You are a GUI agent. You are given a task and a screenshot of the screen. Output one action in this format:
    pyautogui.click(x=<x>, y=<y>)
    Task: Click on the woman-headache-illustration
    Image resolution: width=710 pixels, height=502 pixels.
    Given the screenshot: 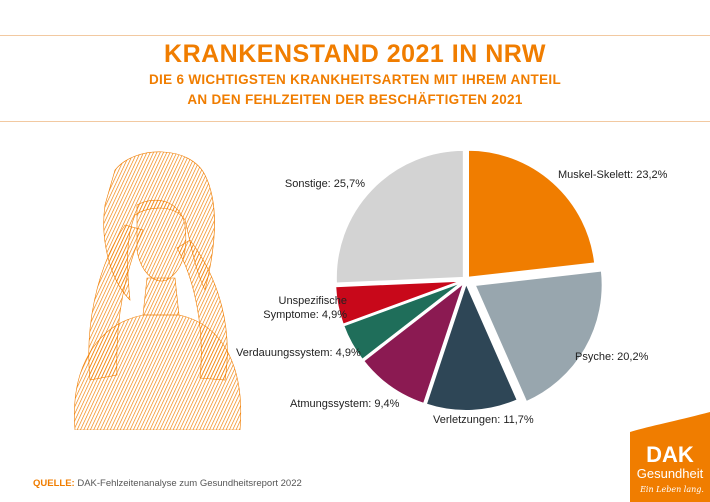 What is the action you would take?
    pyautogui.click(x=158, y=290)
    